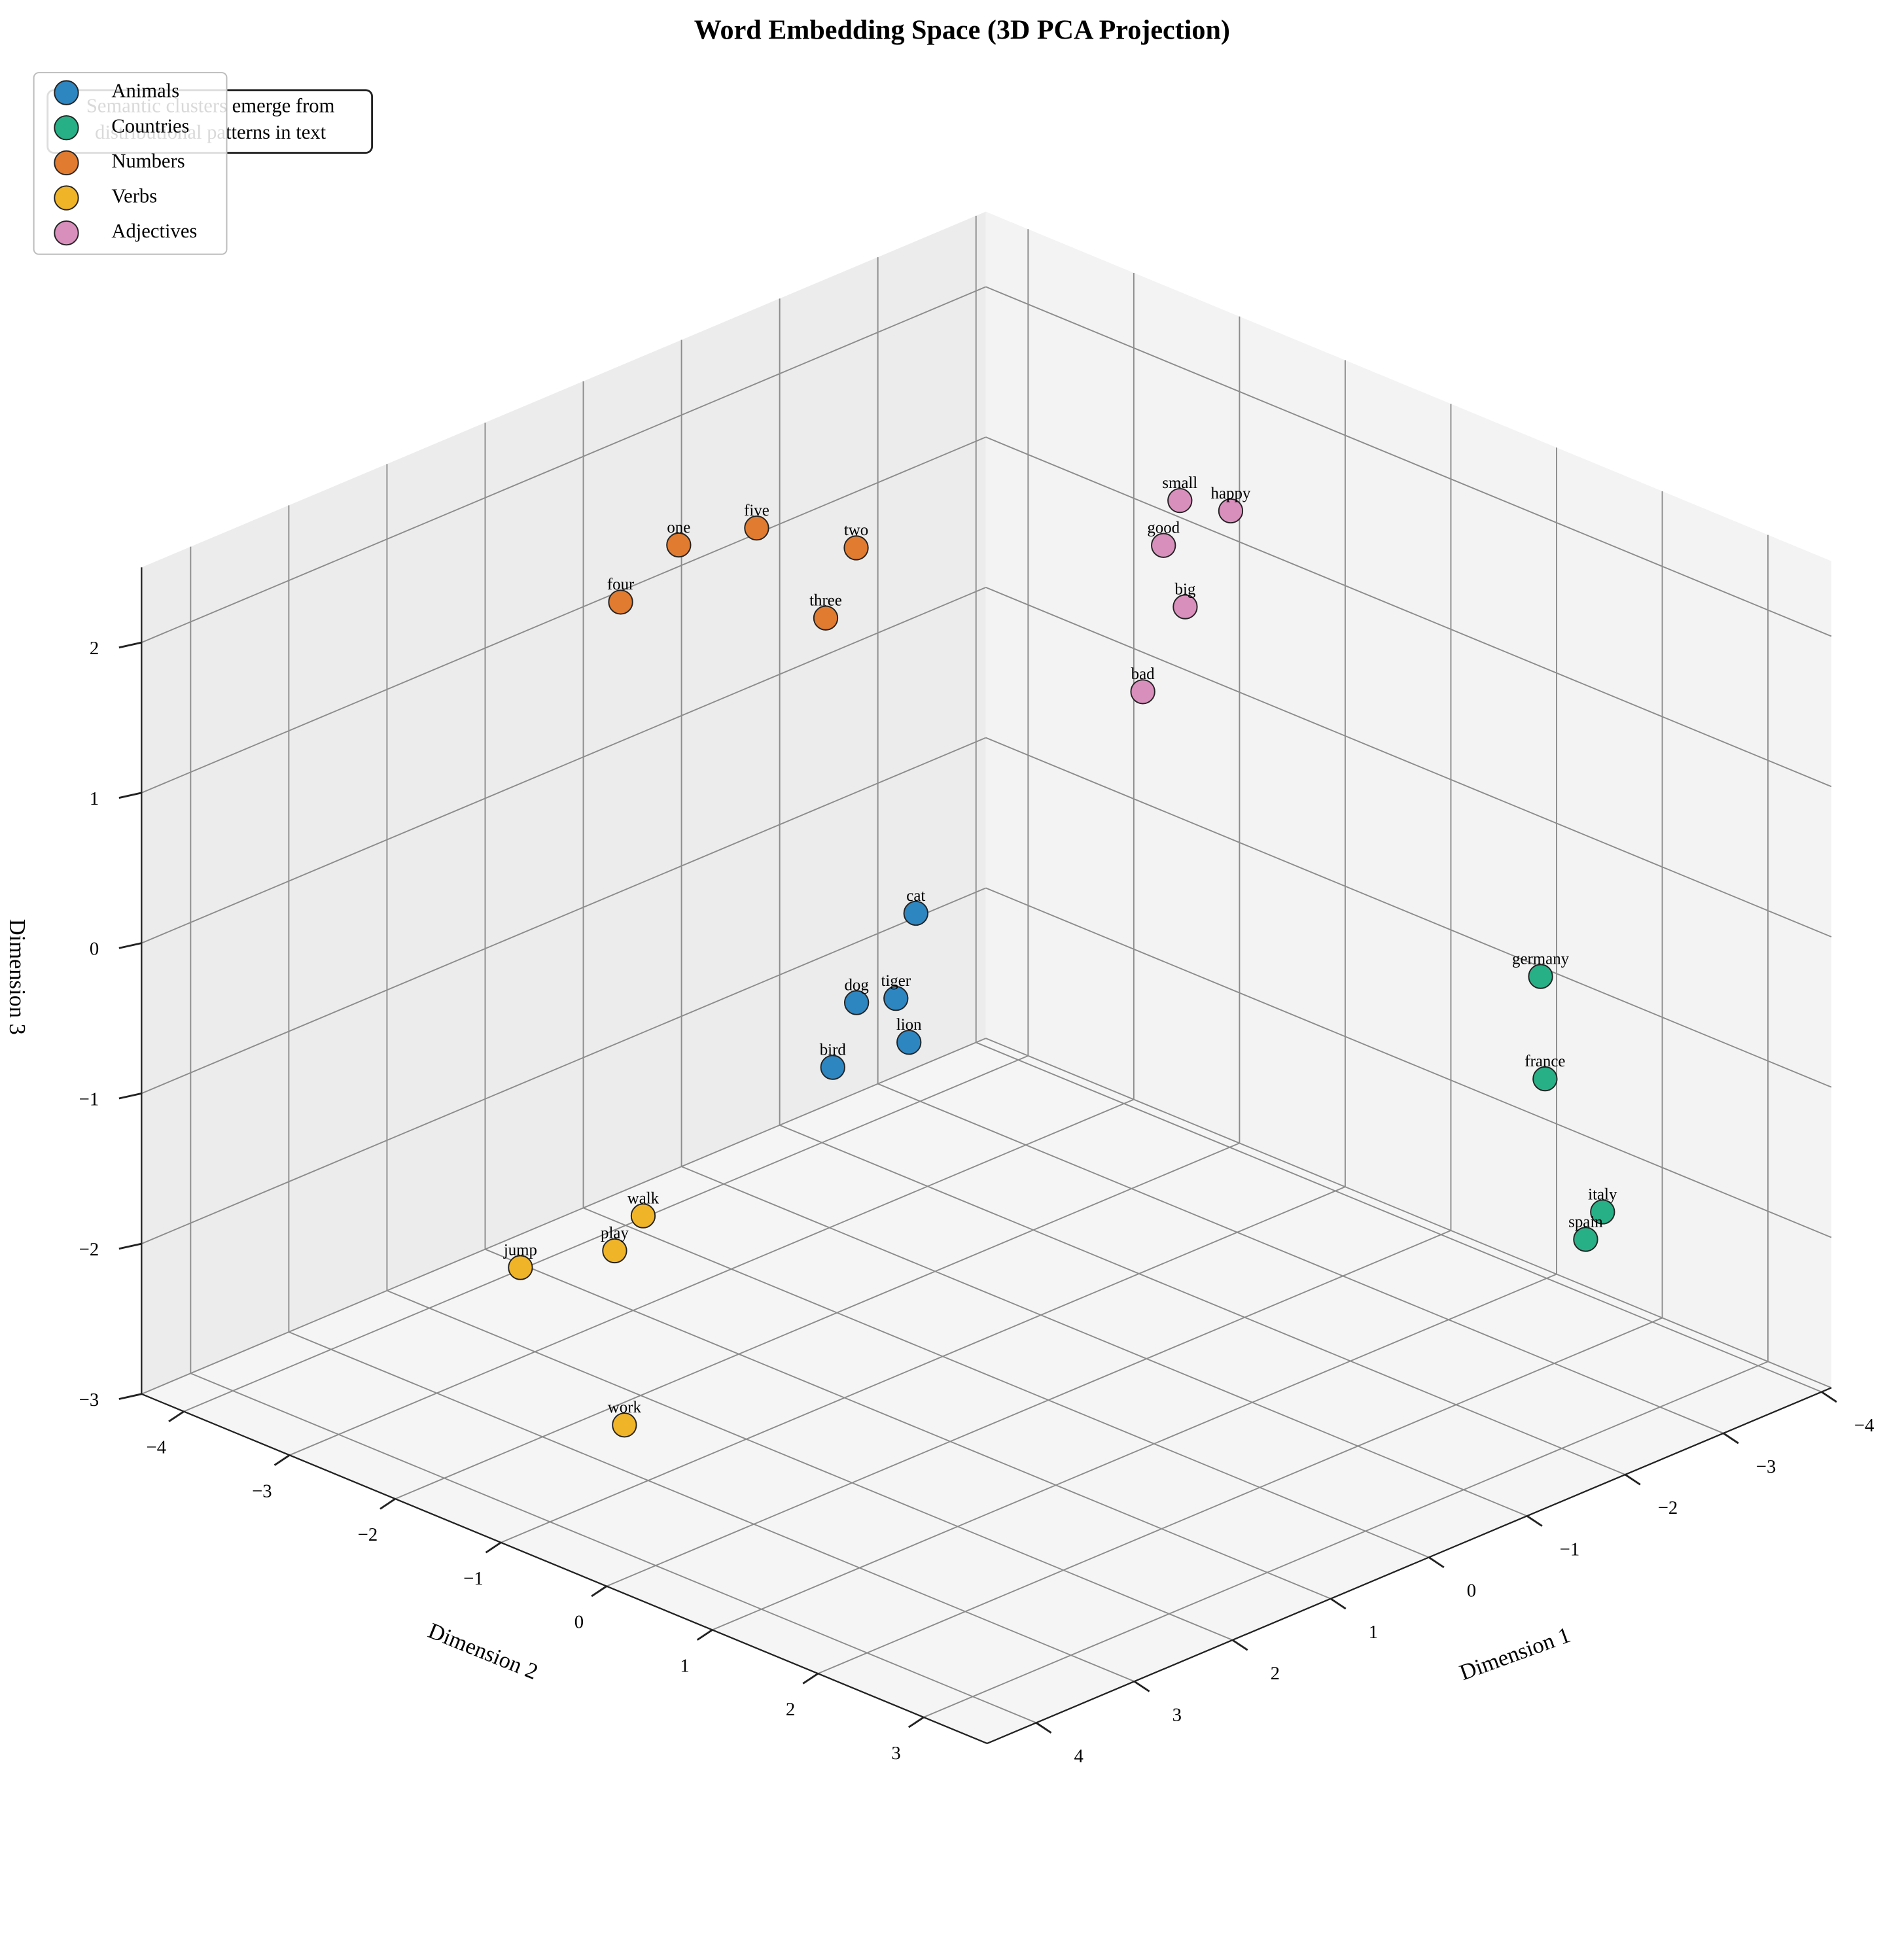 This screenshot has height=1943, width=1904. I want to click on z-axis-label: Dimension 3, so click(17, 977).